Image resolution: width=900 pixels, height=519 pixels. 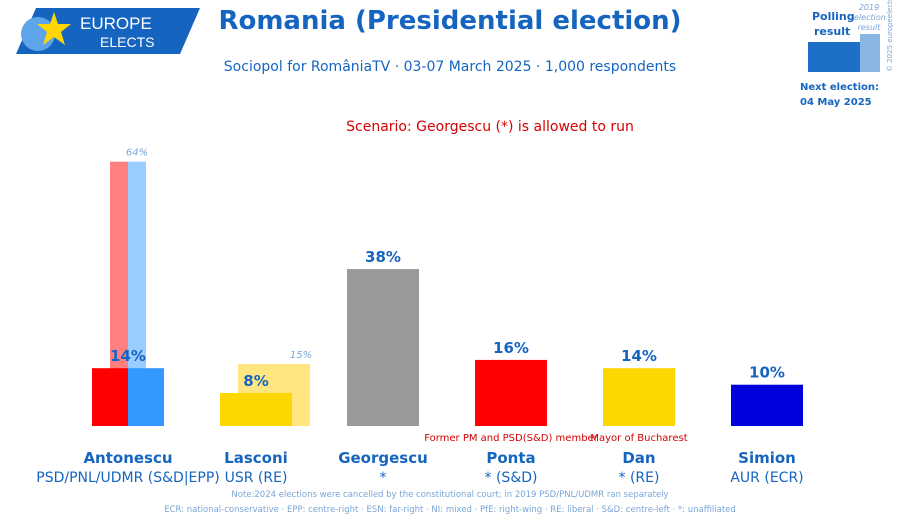 I want to click on georgescu-party: *, so click(x=383, y=478).